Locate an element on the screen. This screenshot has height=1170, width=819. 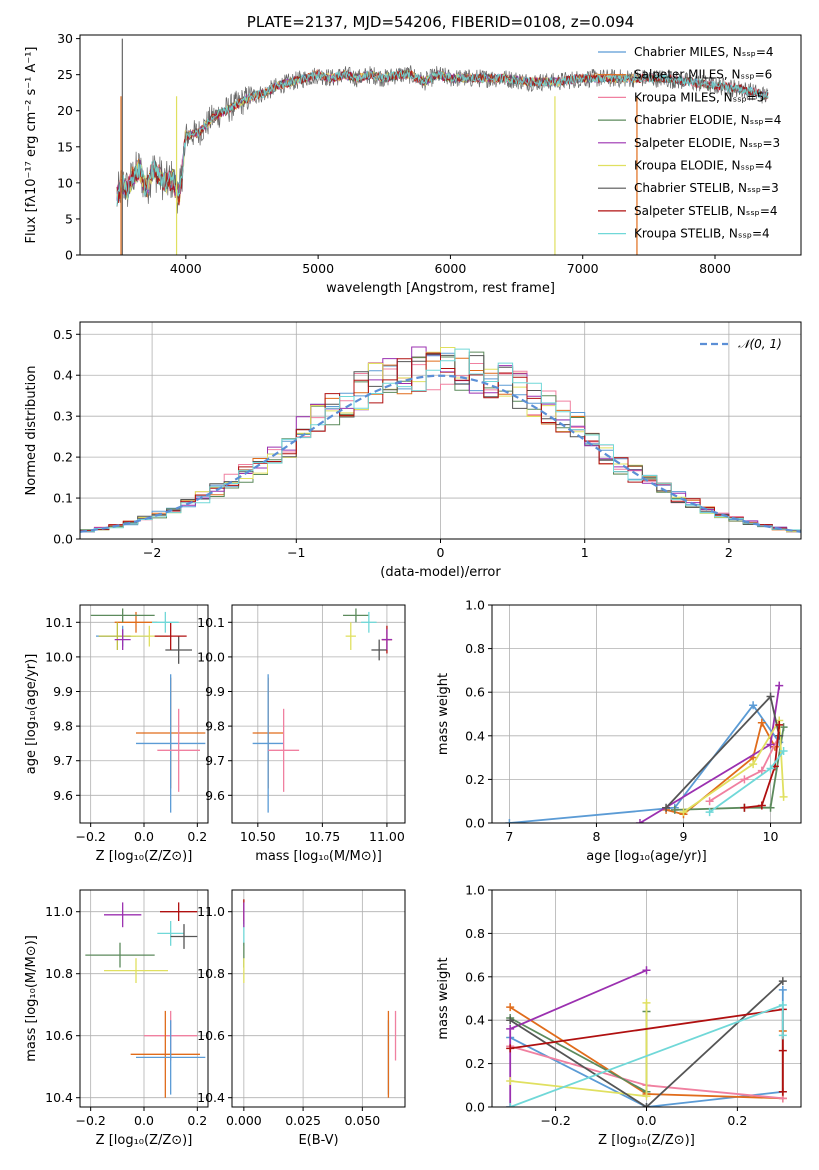
legend-label-7: Salpeter STELIB, Nₛₛₚ=4 is located at coordinates (706, 211).